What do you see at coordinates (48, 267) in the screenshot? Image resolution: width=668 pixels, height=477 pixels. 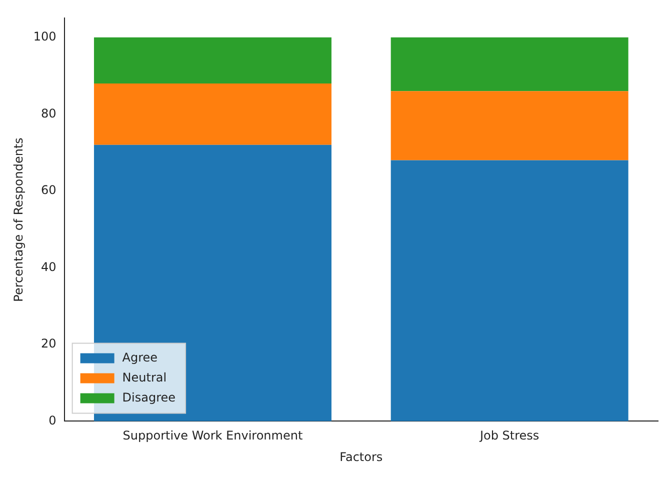 I see `y-tick-label: 40` at bounding box center [48, 267].